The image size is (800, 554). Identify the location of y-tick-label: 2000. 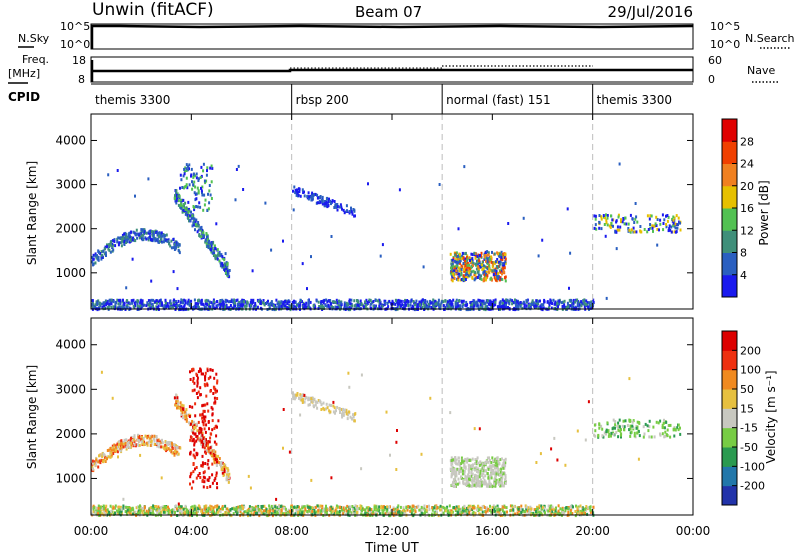
(70, 229).